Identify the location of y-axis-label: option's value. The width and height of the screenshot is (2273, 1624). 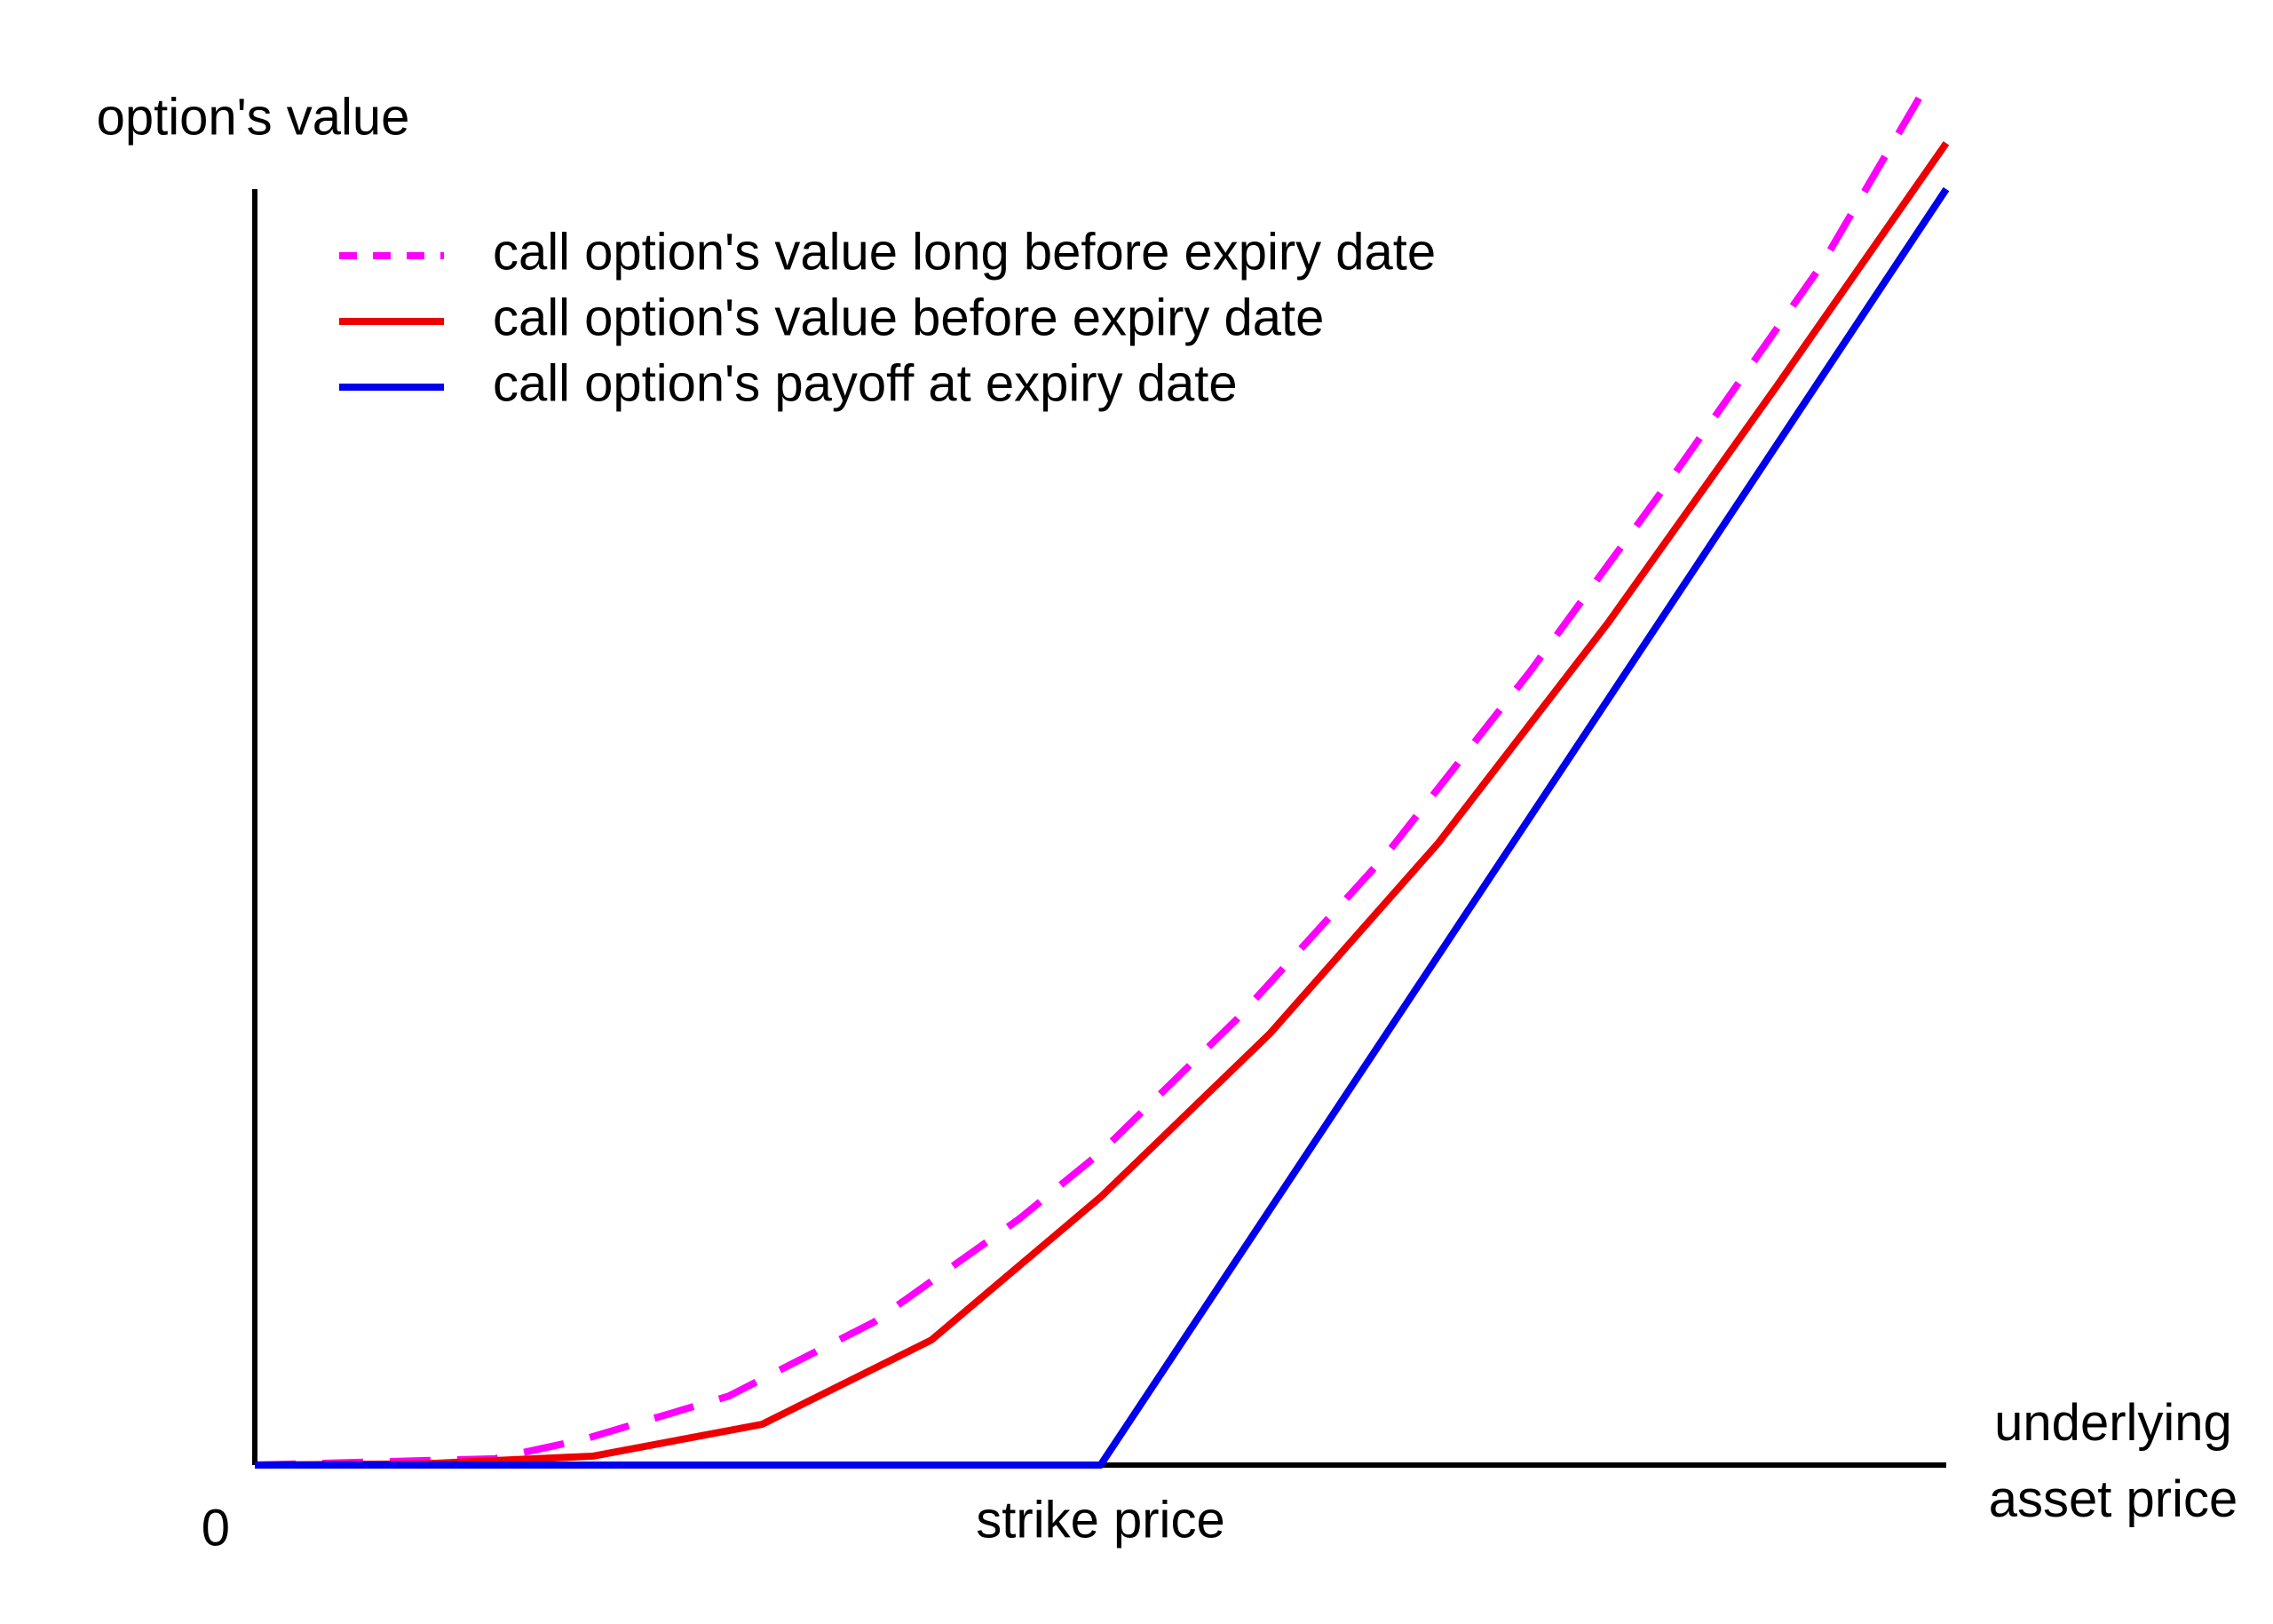
(253, 117).